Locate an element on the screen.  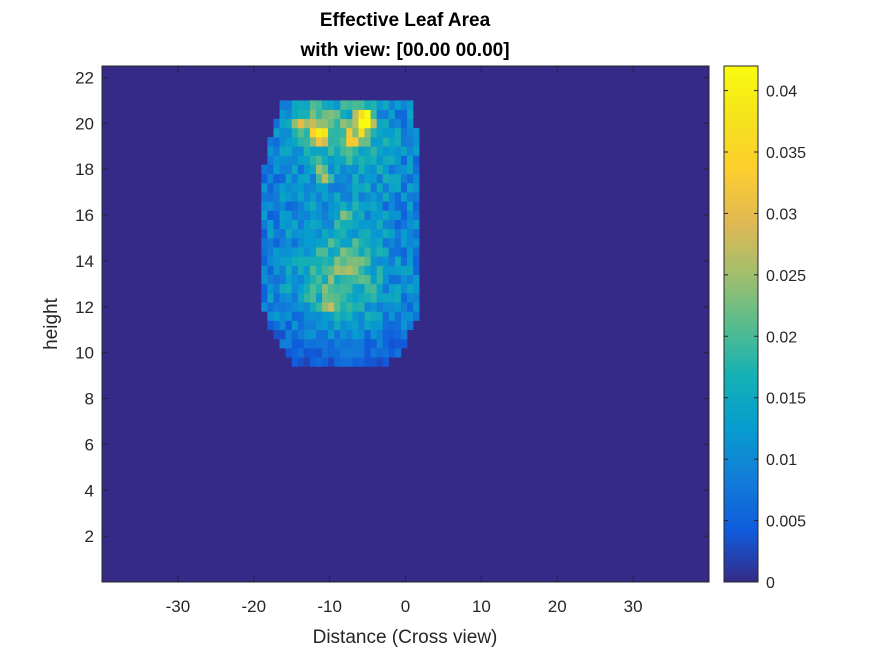
colorbar-tick-label: 0 is located at coordinates (770, 583).